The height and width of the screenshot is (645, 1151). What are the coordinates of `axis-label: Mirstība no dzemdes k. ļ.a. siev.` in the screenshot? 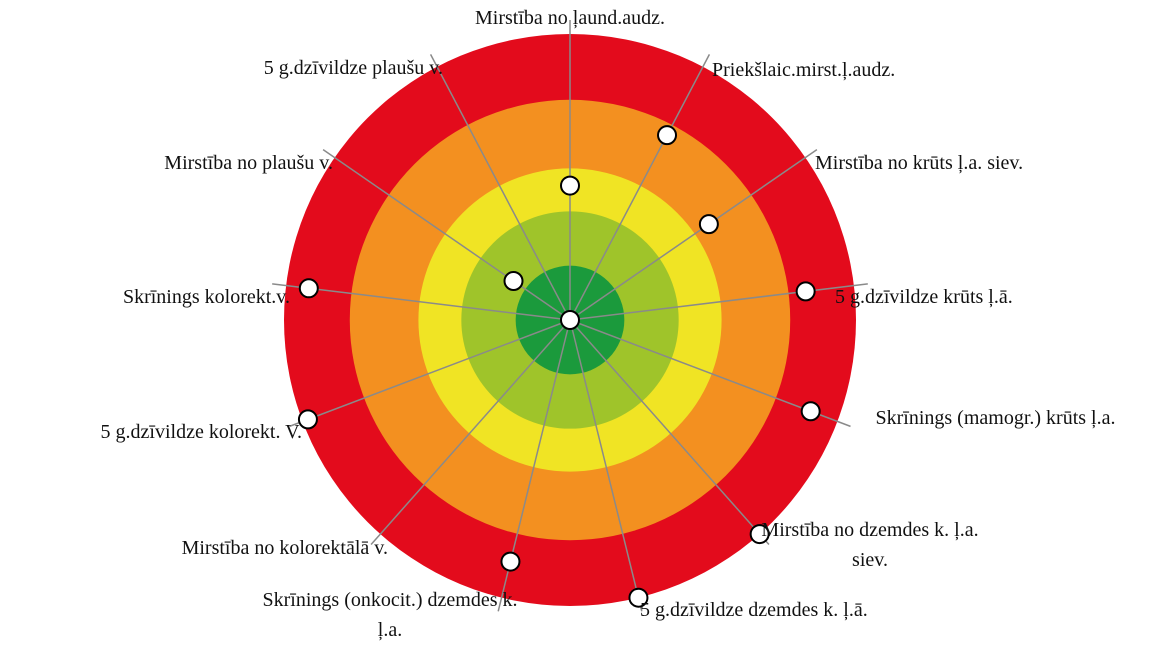 It's located at (870, 545).